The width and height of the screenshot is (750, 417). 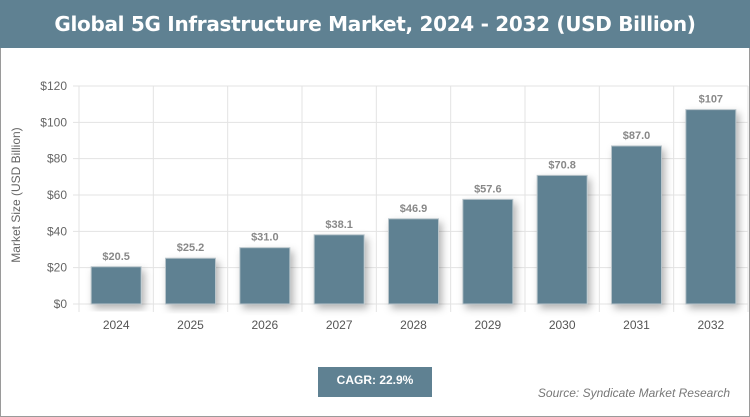 What do you see at coordinates (116, 257) in the screenshot?
I see `data-label: $20.5` at bounding box center [116, 257].